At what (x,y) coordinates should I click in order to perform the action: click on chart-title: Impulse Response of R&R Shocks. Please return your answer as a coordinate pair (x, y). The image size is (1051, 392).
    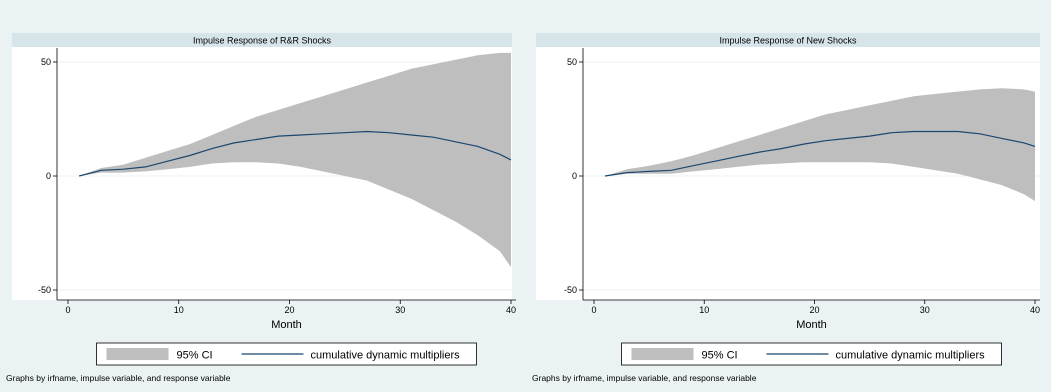
    Looking at the image, I should click on (262, 41).